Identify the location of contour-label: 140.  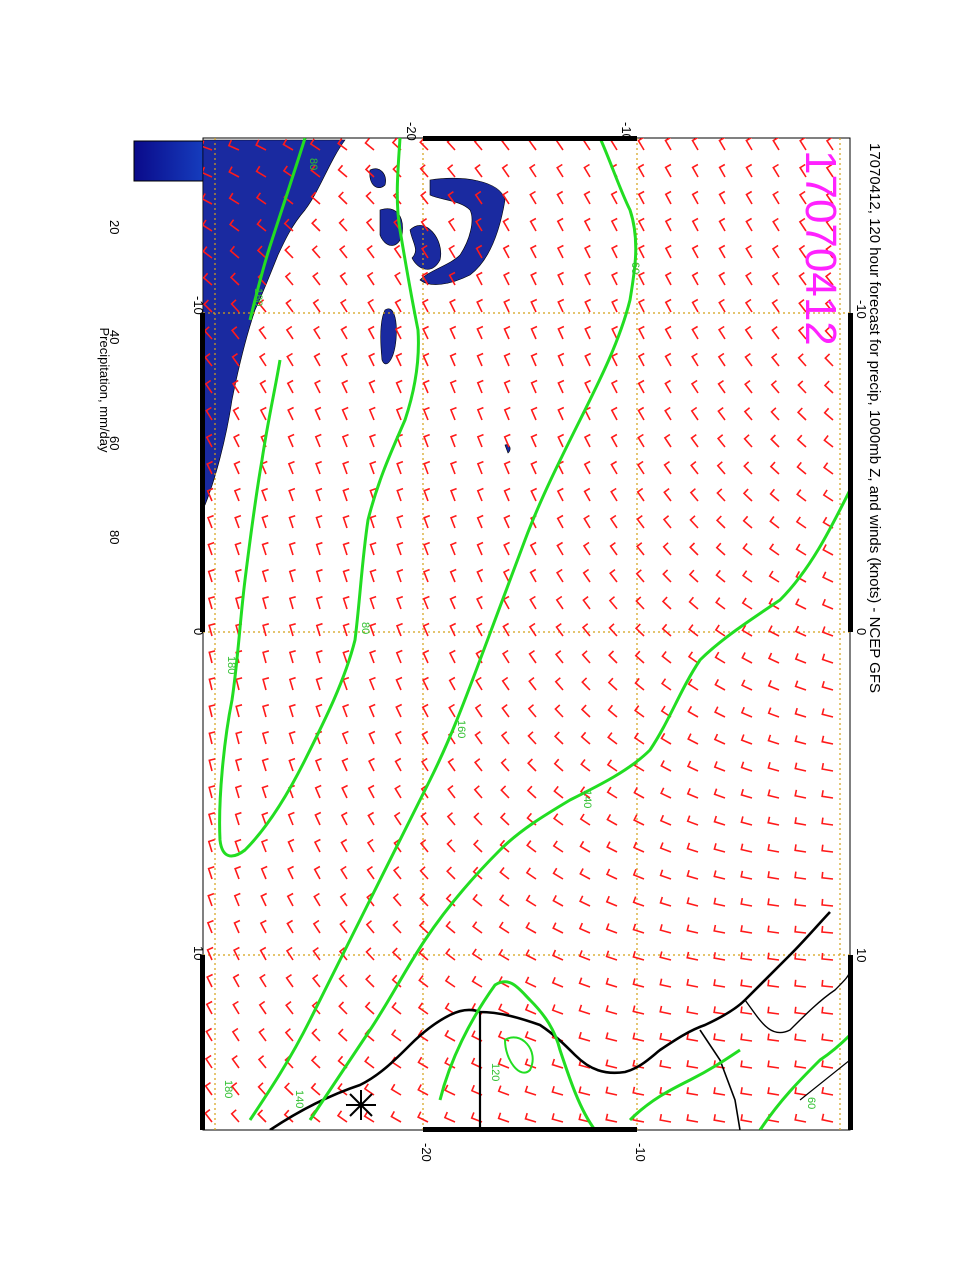
(299, 1099).